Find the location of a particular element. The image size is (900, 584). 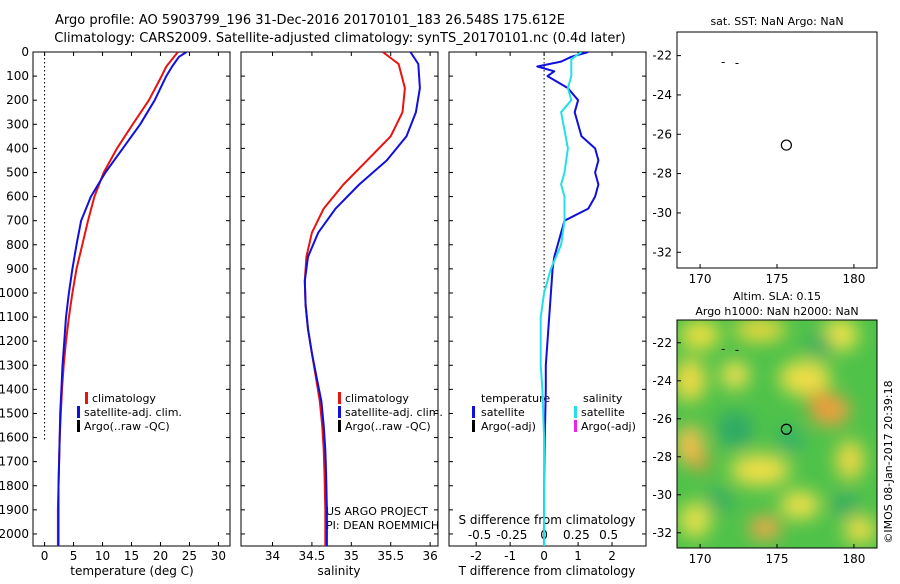

y-tick-label: 2000 is located at coordinates (14, 534).